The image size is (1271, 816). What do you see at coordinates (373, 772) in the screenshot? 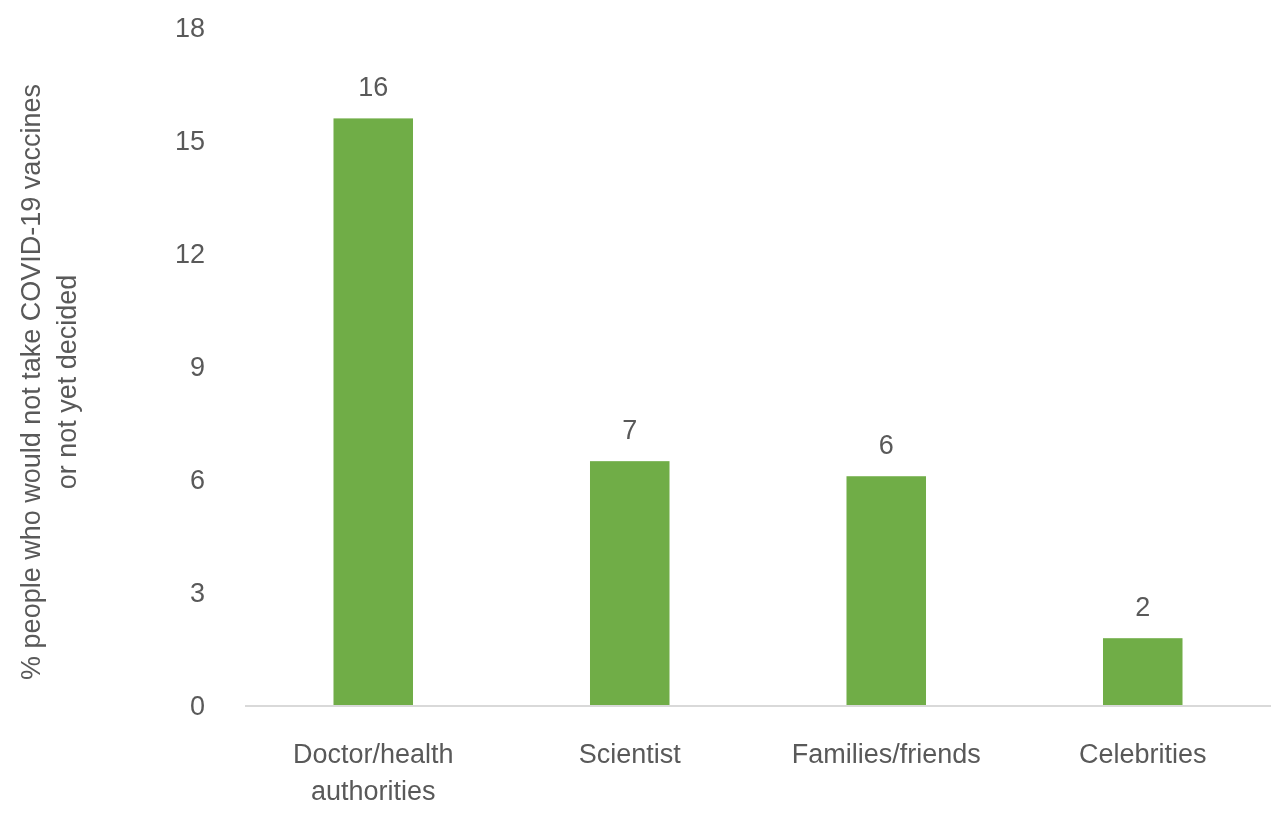
I see `x-tick-label: Doctor/health authorities` at bounding box center [373, 772].